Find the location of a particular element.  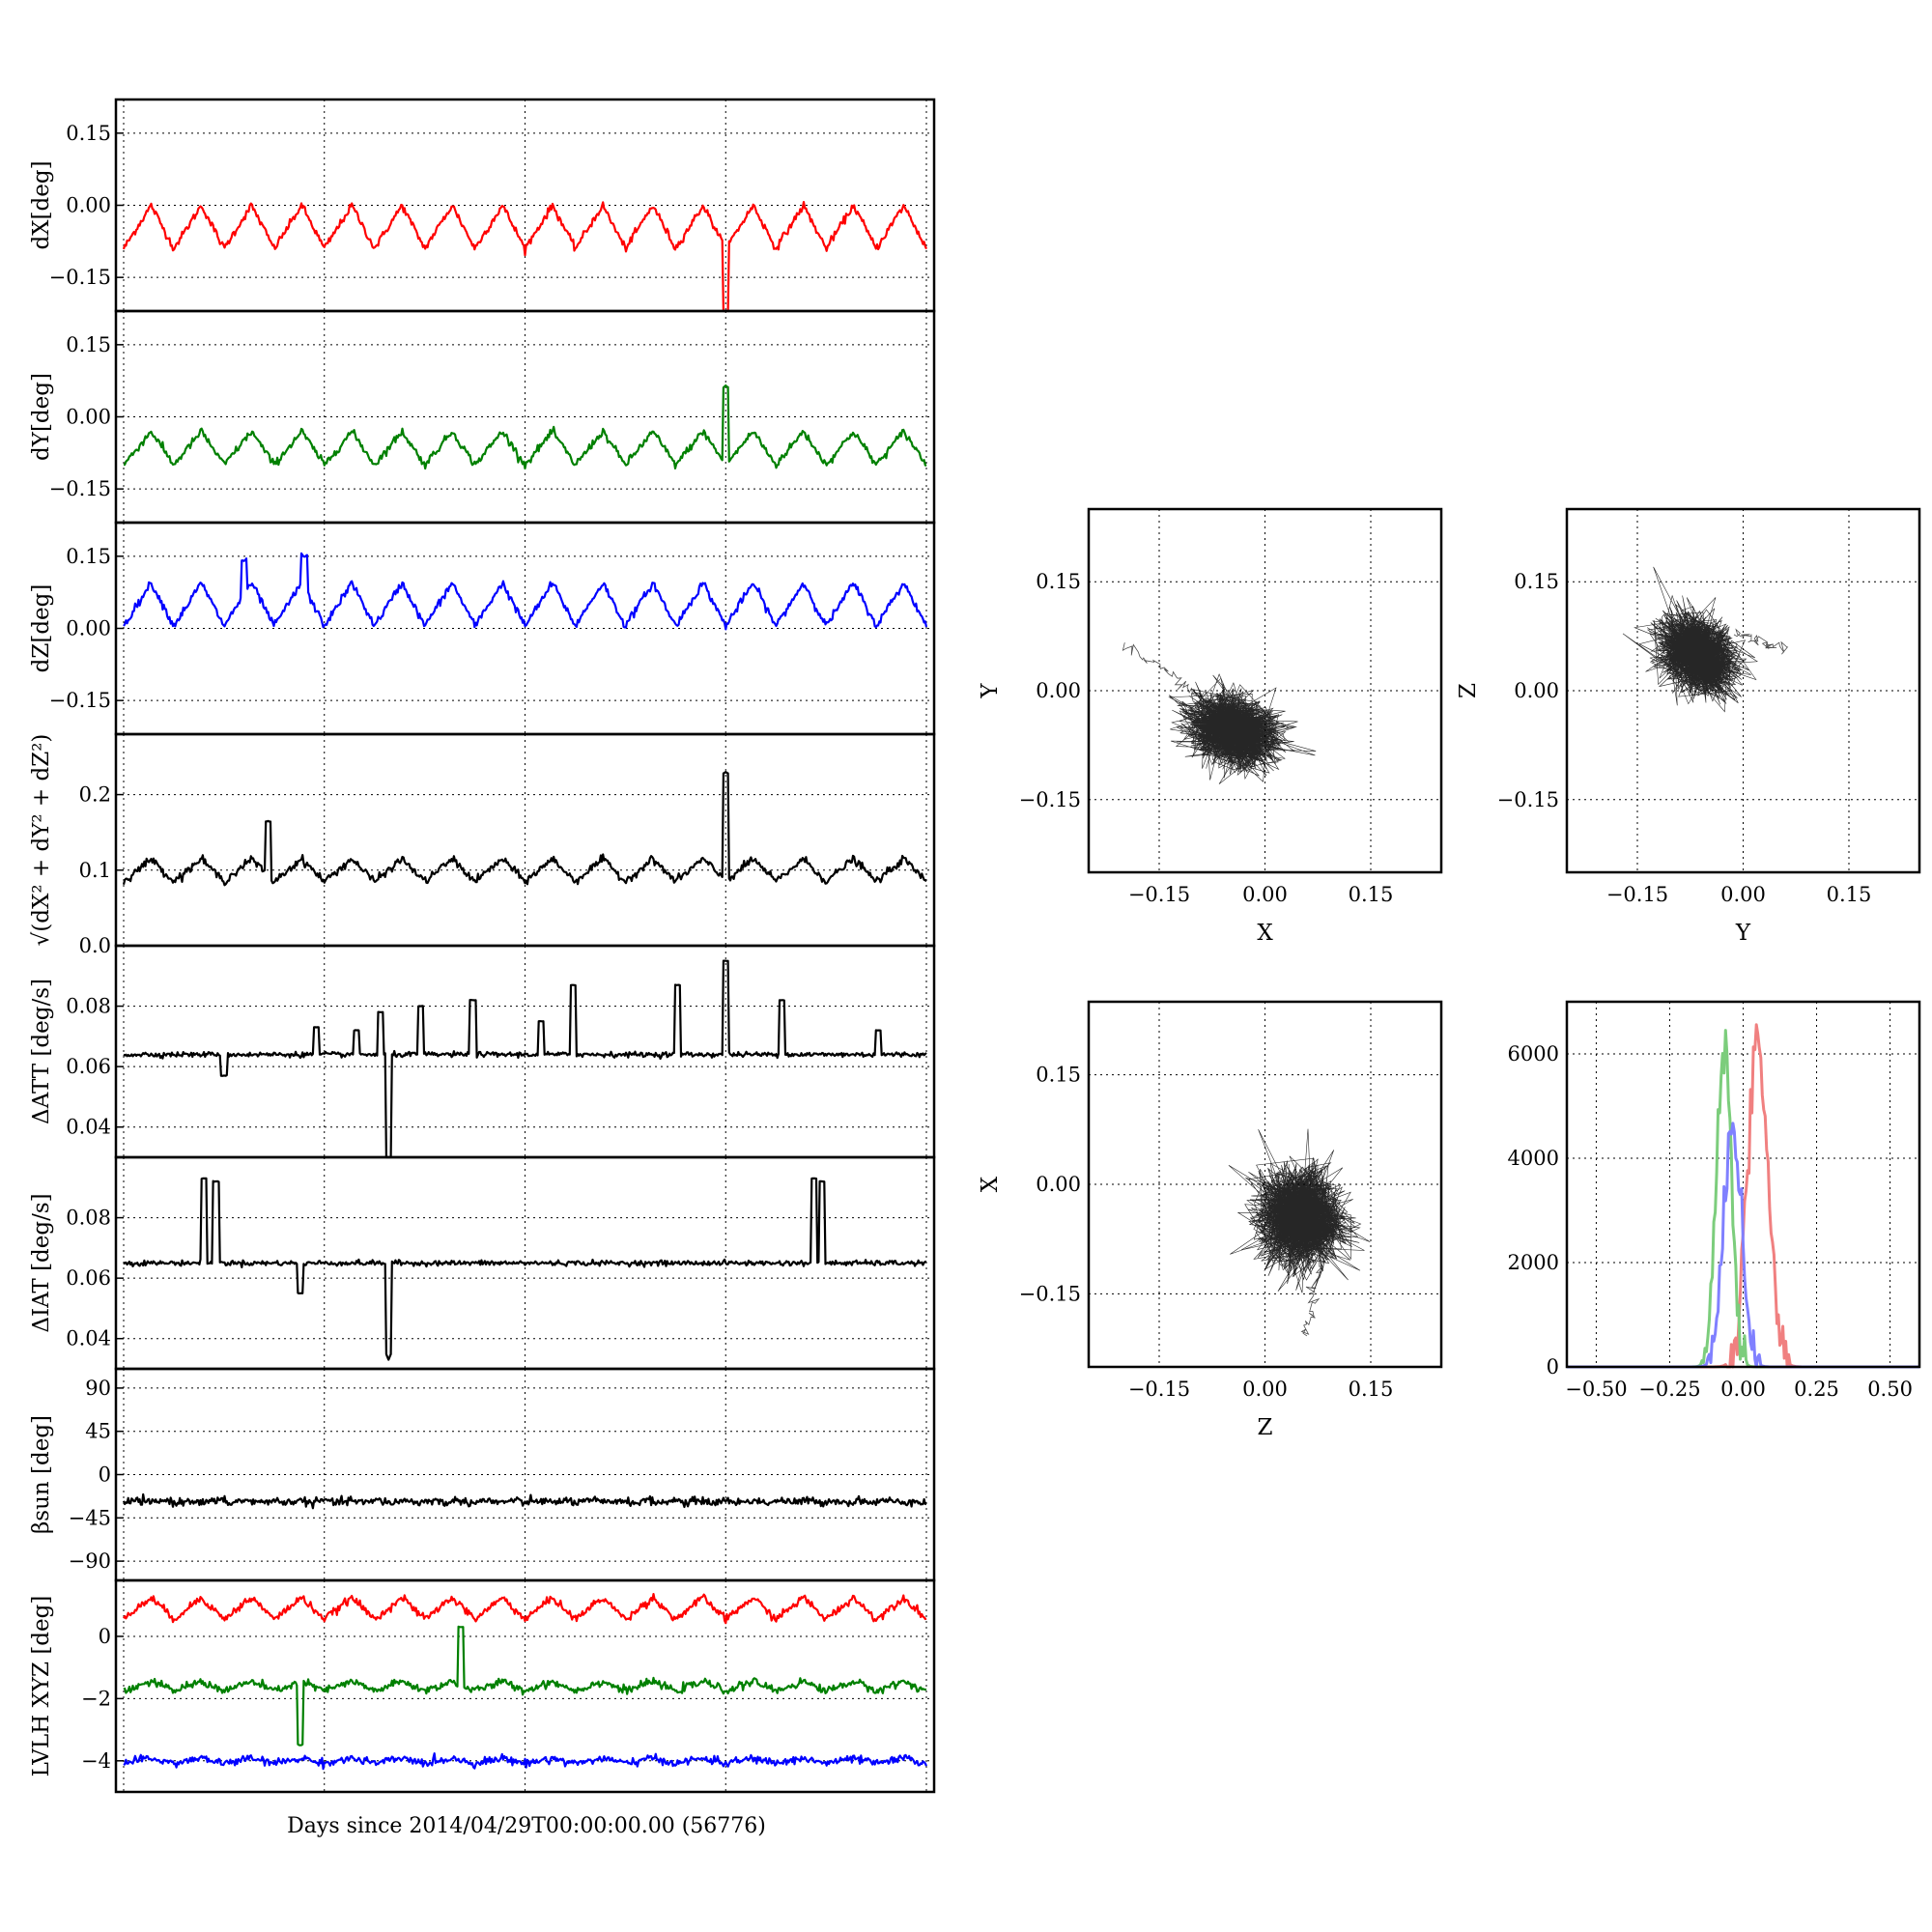

timeseries-panel-5: 0.08 0.06 0.04 ΔATT [deg/s] is located at coordinates (482, 1051).